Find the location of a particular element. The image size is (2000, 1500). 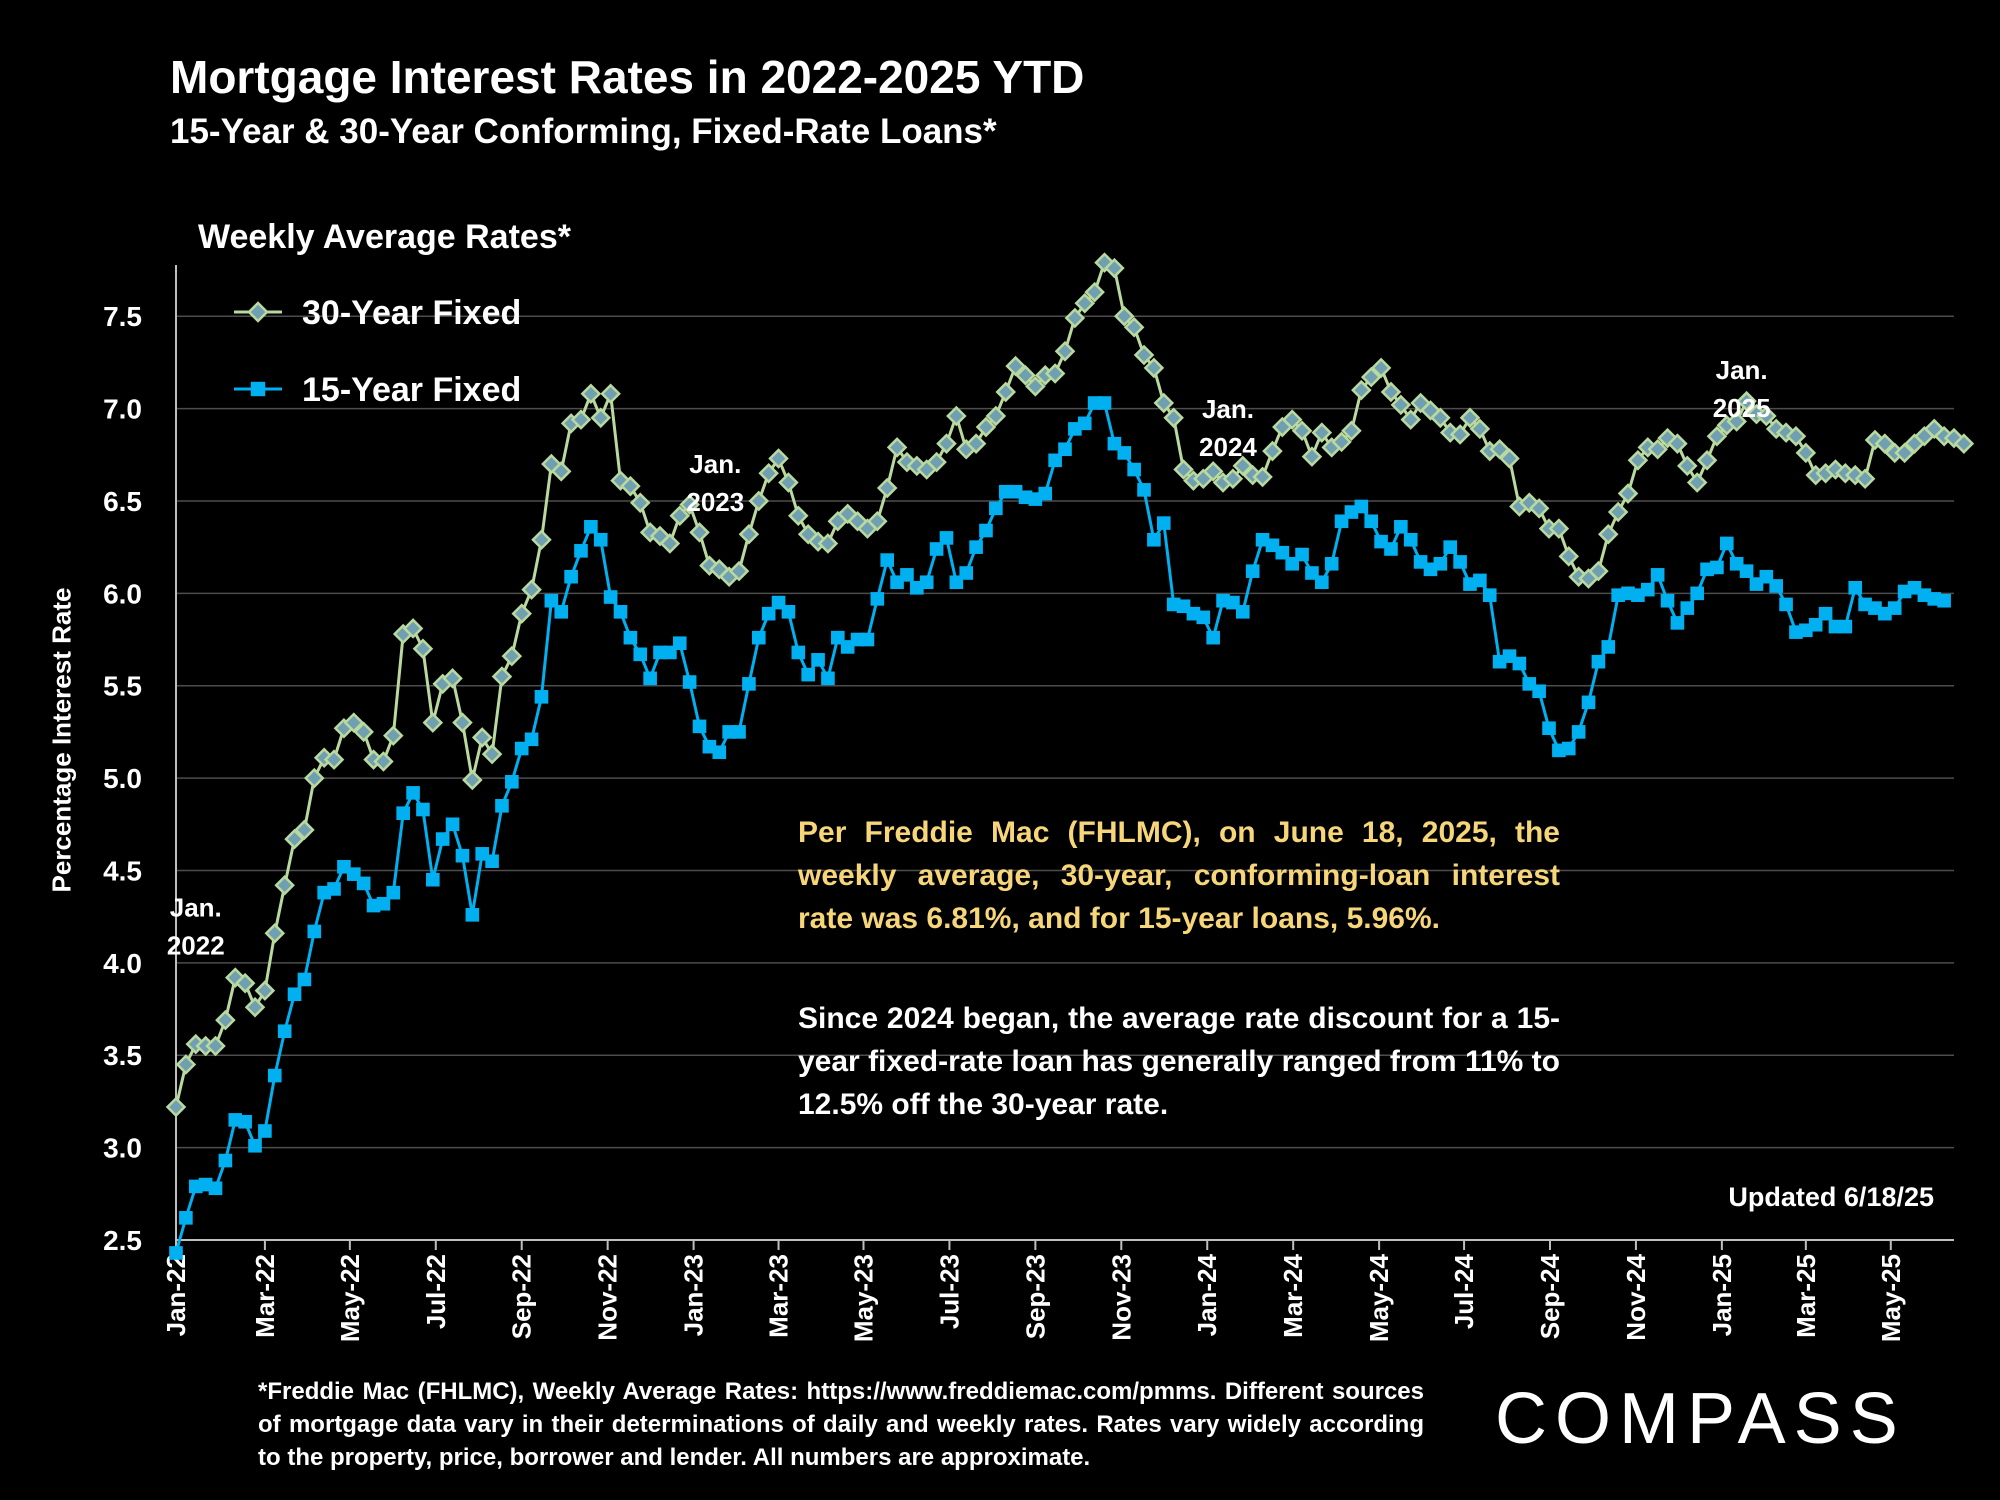

legend-item: 15-Year Fixed is located at coordinates (377, 390).